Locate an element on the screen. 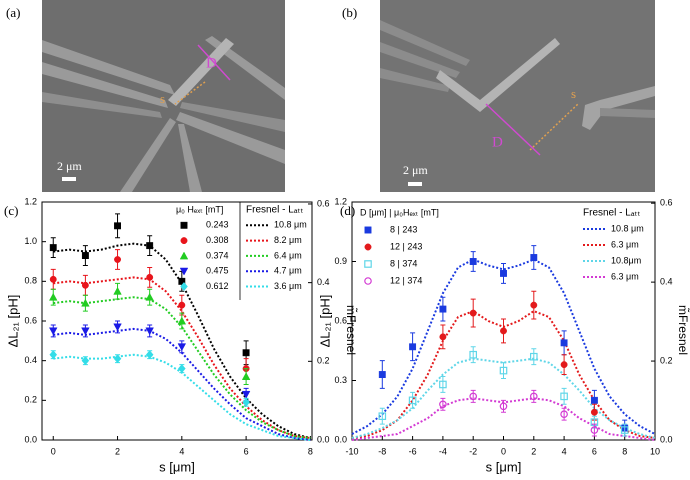 The width and height of the screenshot is (690, 480). x-tick-label: 8 is located at coordinates (624, 451).